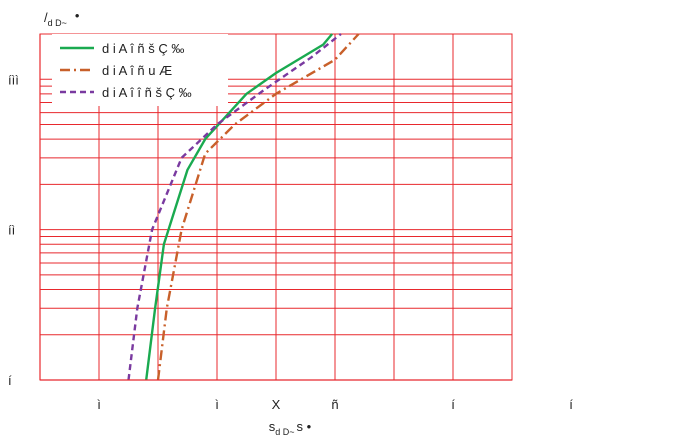  Describe the element at coordinates (276, 404) in the screenshot. I see `x-tick-label: X` at that location.